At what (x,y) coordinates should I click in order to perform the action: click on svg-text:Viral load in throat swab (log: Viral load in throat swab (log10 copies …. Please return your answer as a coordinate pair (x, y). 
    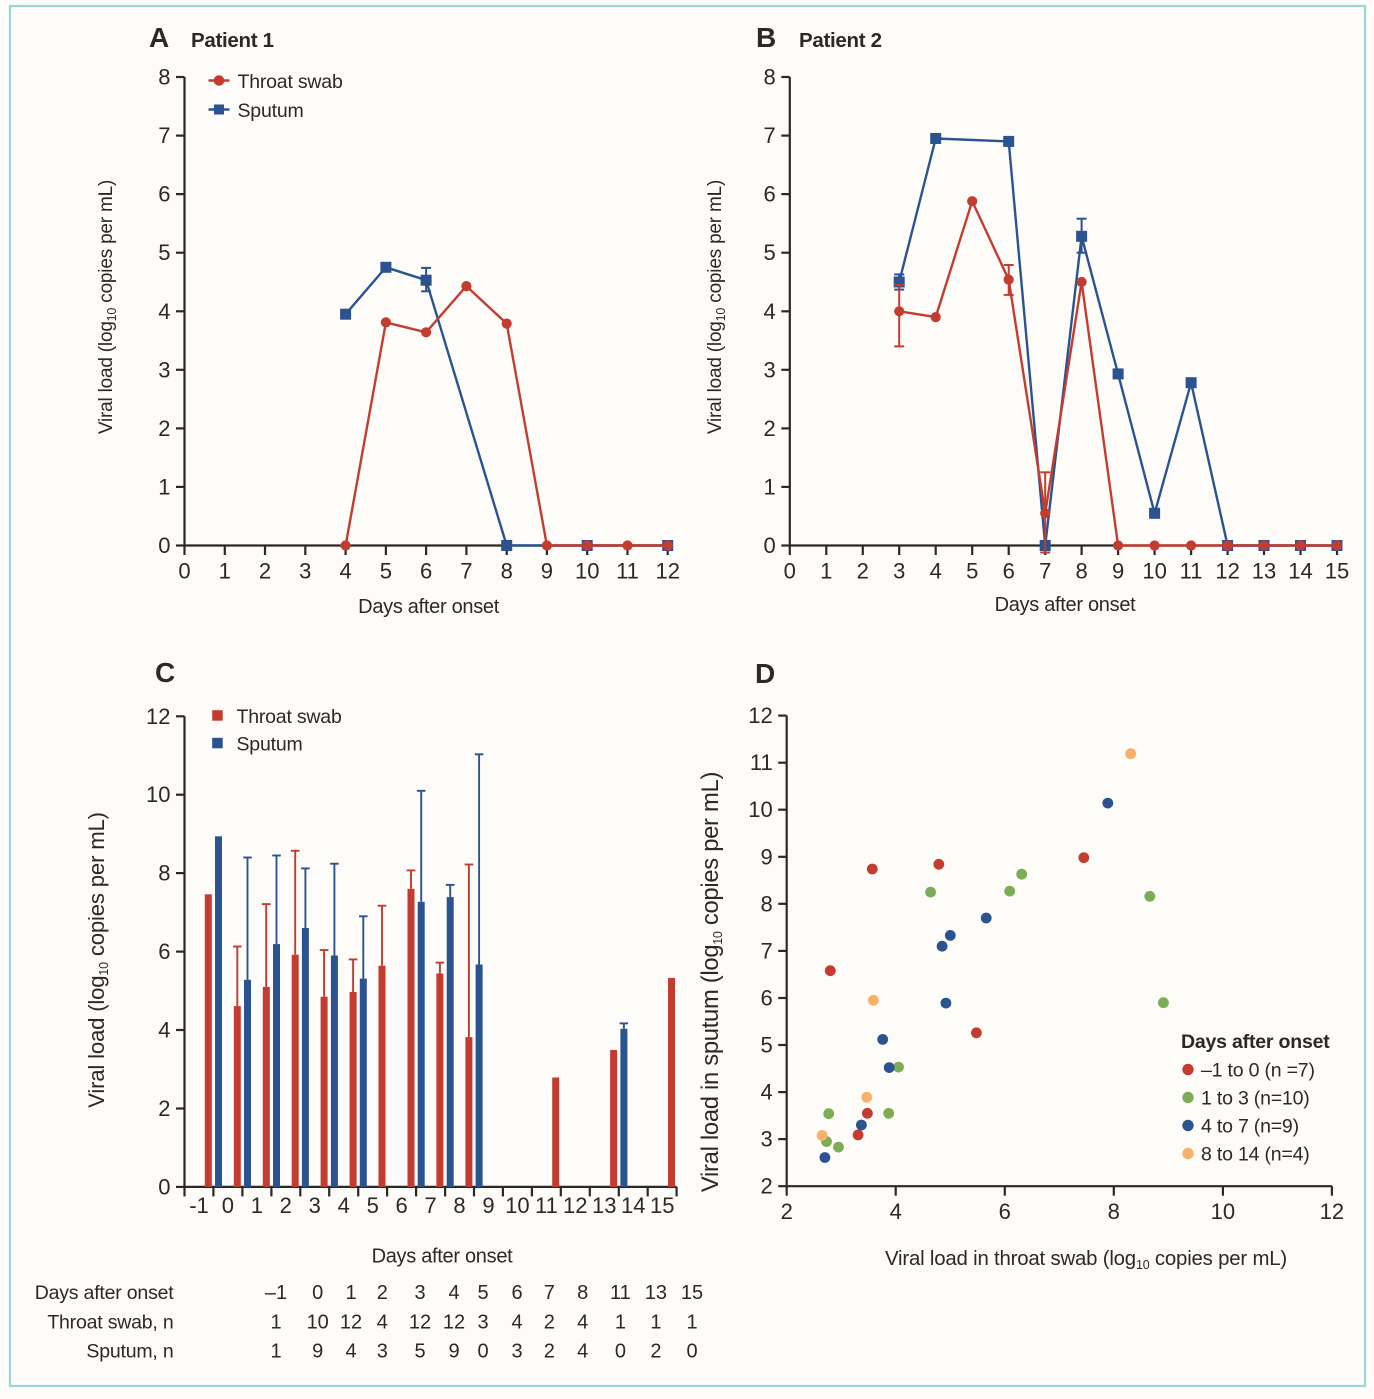
    Looking at the image, I should click on (1086, 1260).